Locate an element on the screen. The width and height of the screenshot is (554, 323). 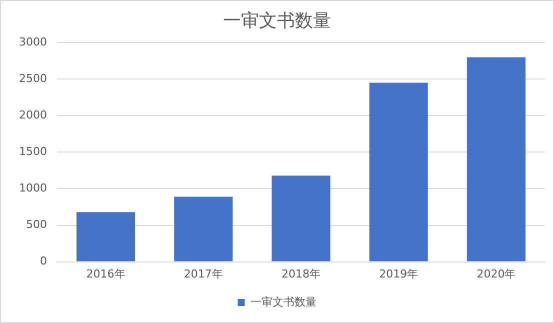
y-tick-label: 0 is located at coordinates (43, 261).